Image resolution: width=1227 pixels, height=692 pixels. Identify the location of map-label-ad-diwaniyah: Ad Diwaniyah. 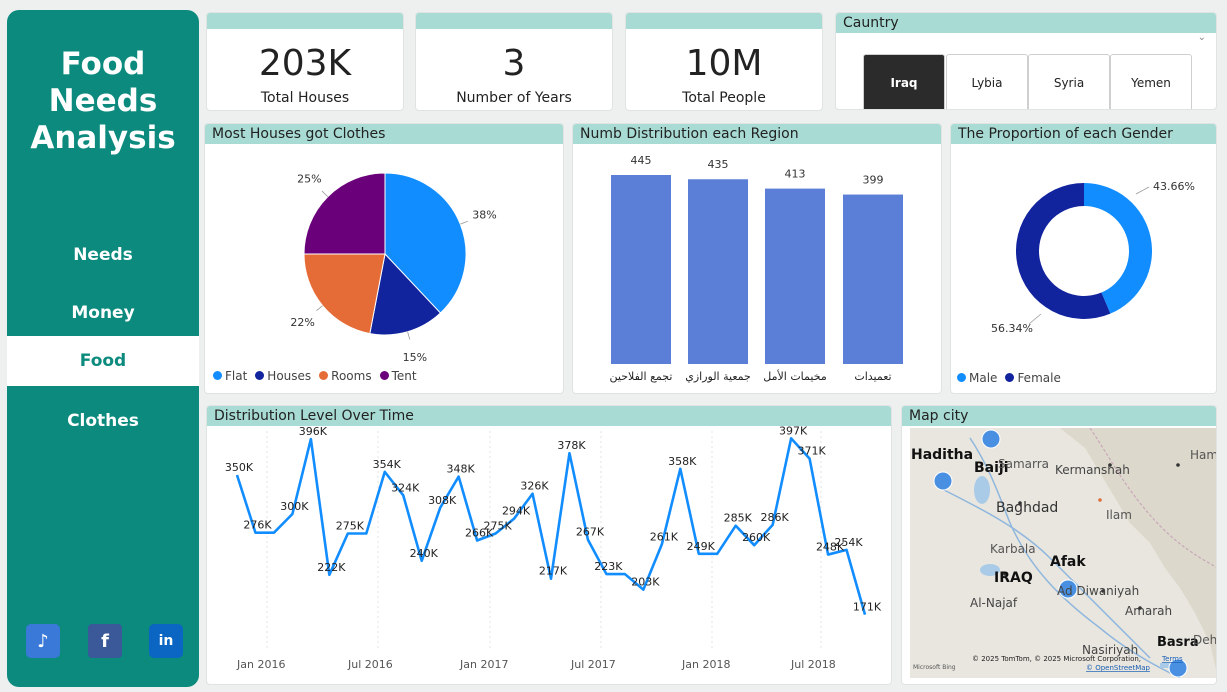
(1098, 591).